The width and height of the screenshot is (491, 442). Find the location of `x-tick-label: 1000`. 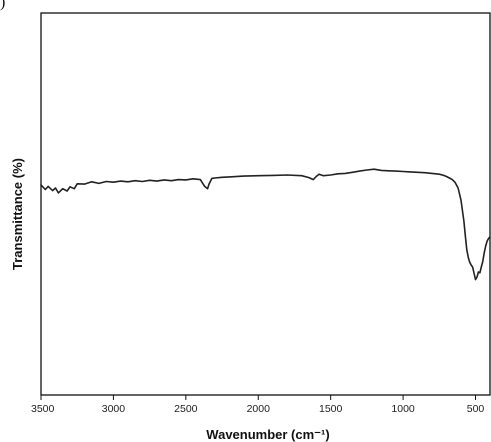

x-tick-label: 1000 is located at coordinates (403, 409).